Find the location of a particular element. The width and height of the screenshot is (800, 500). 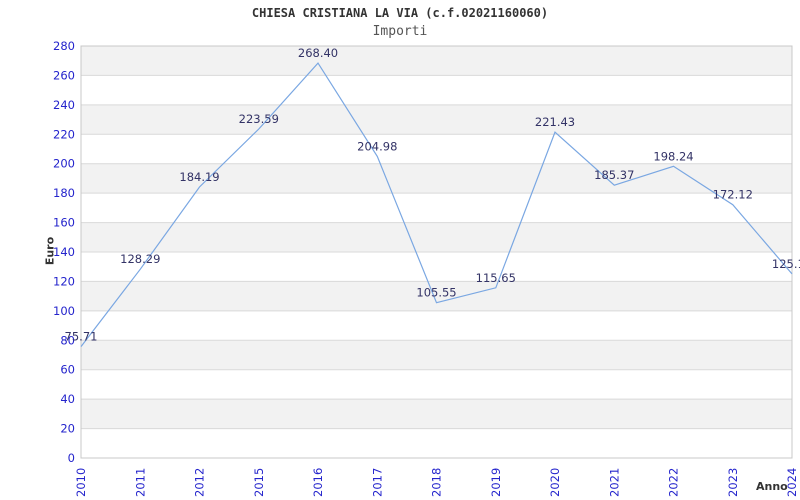

y-tick-label: 100 is located at coordinates (64, 311).